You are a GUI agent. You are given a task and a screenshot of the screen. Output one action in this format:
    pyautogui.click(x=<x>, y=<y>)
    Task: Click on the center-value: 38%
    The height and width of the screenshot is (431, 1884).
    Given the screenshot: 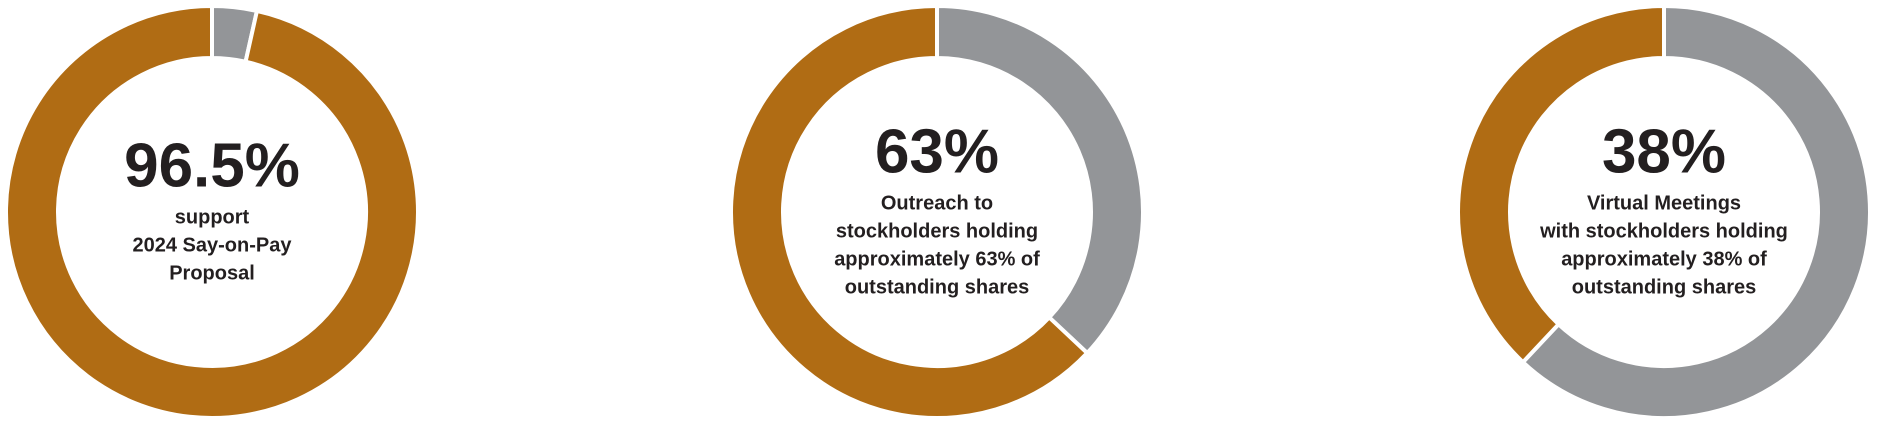 What is the action you would take?
    pyautogui.click(x=1664, y=151)
    